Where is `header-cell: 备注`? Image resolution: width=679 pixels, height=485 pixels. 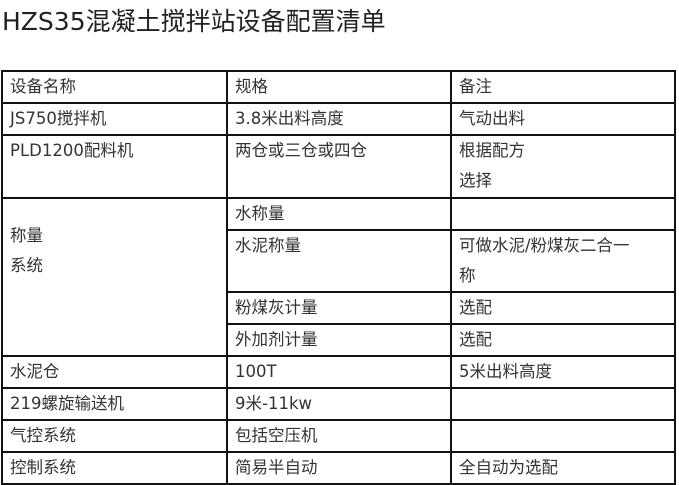 header-cell: 备注 is located at coordinates (563, 87).